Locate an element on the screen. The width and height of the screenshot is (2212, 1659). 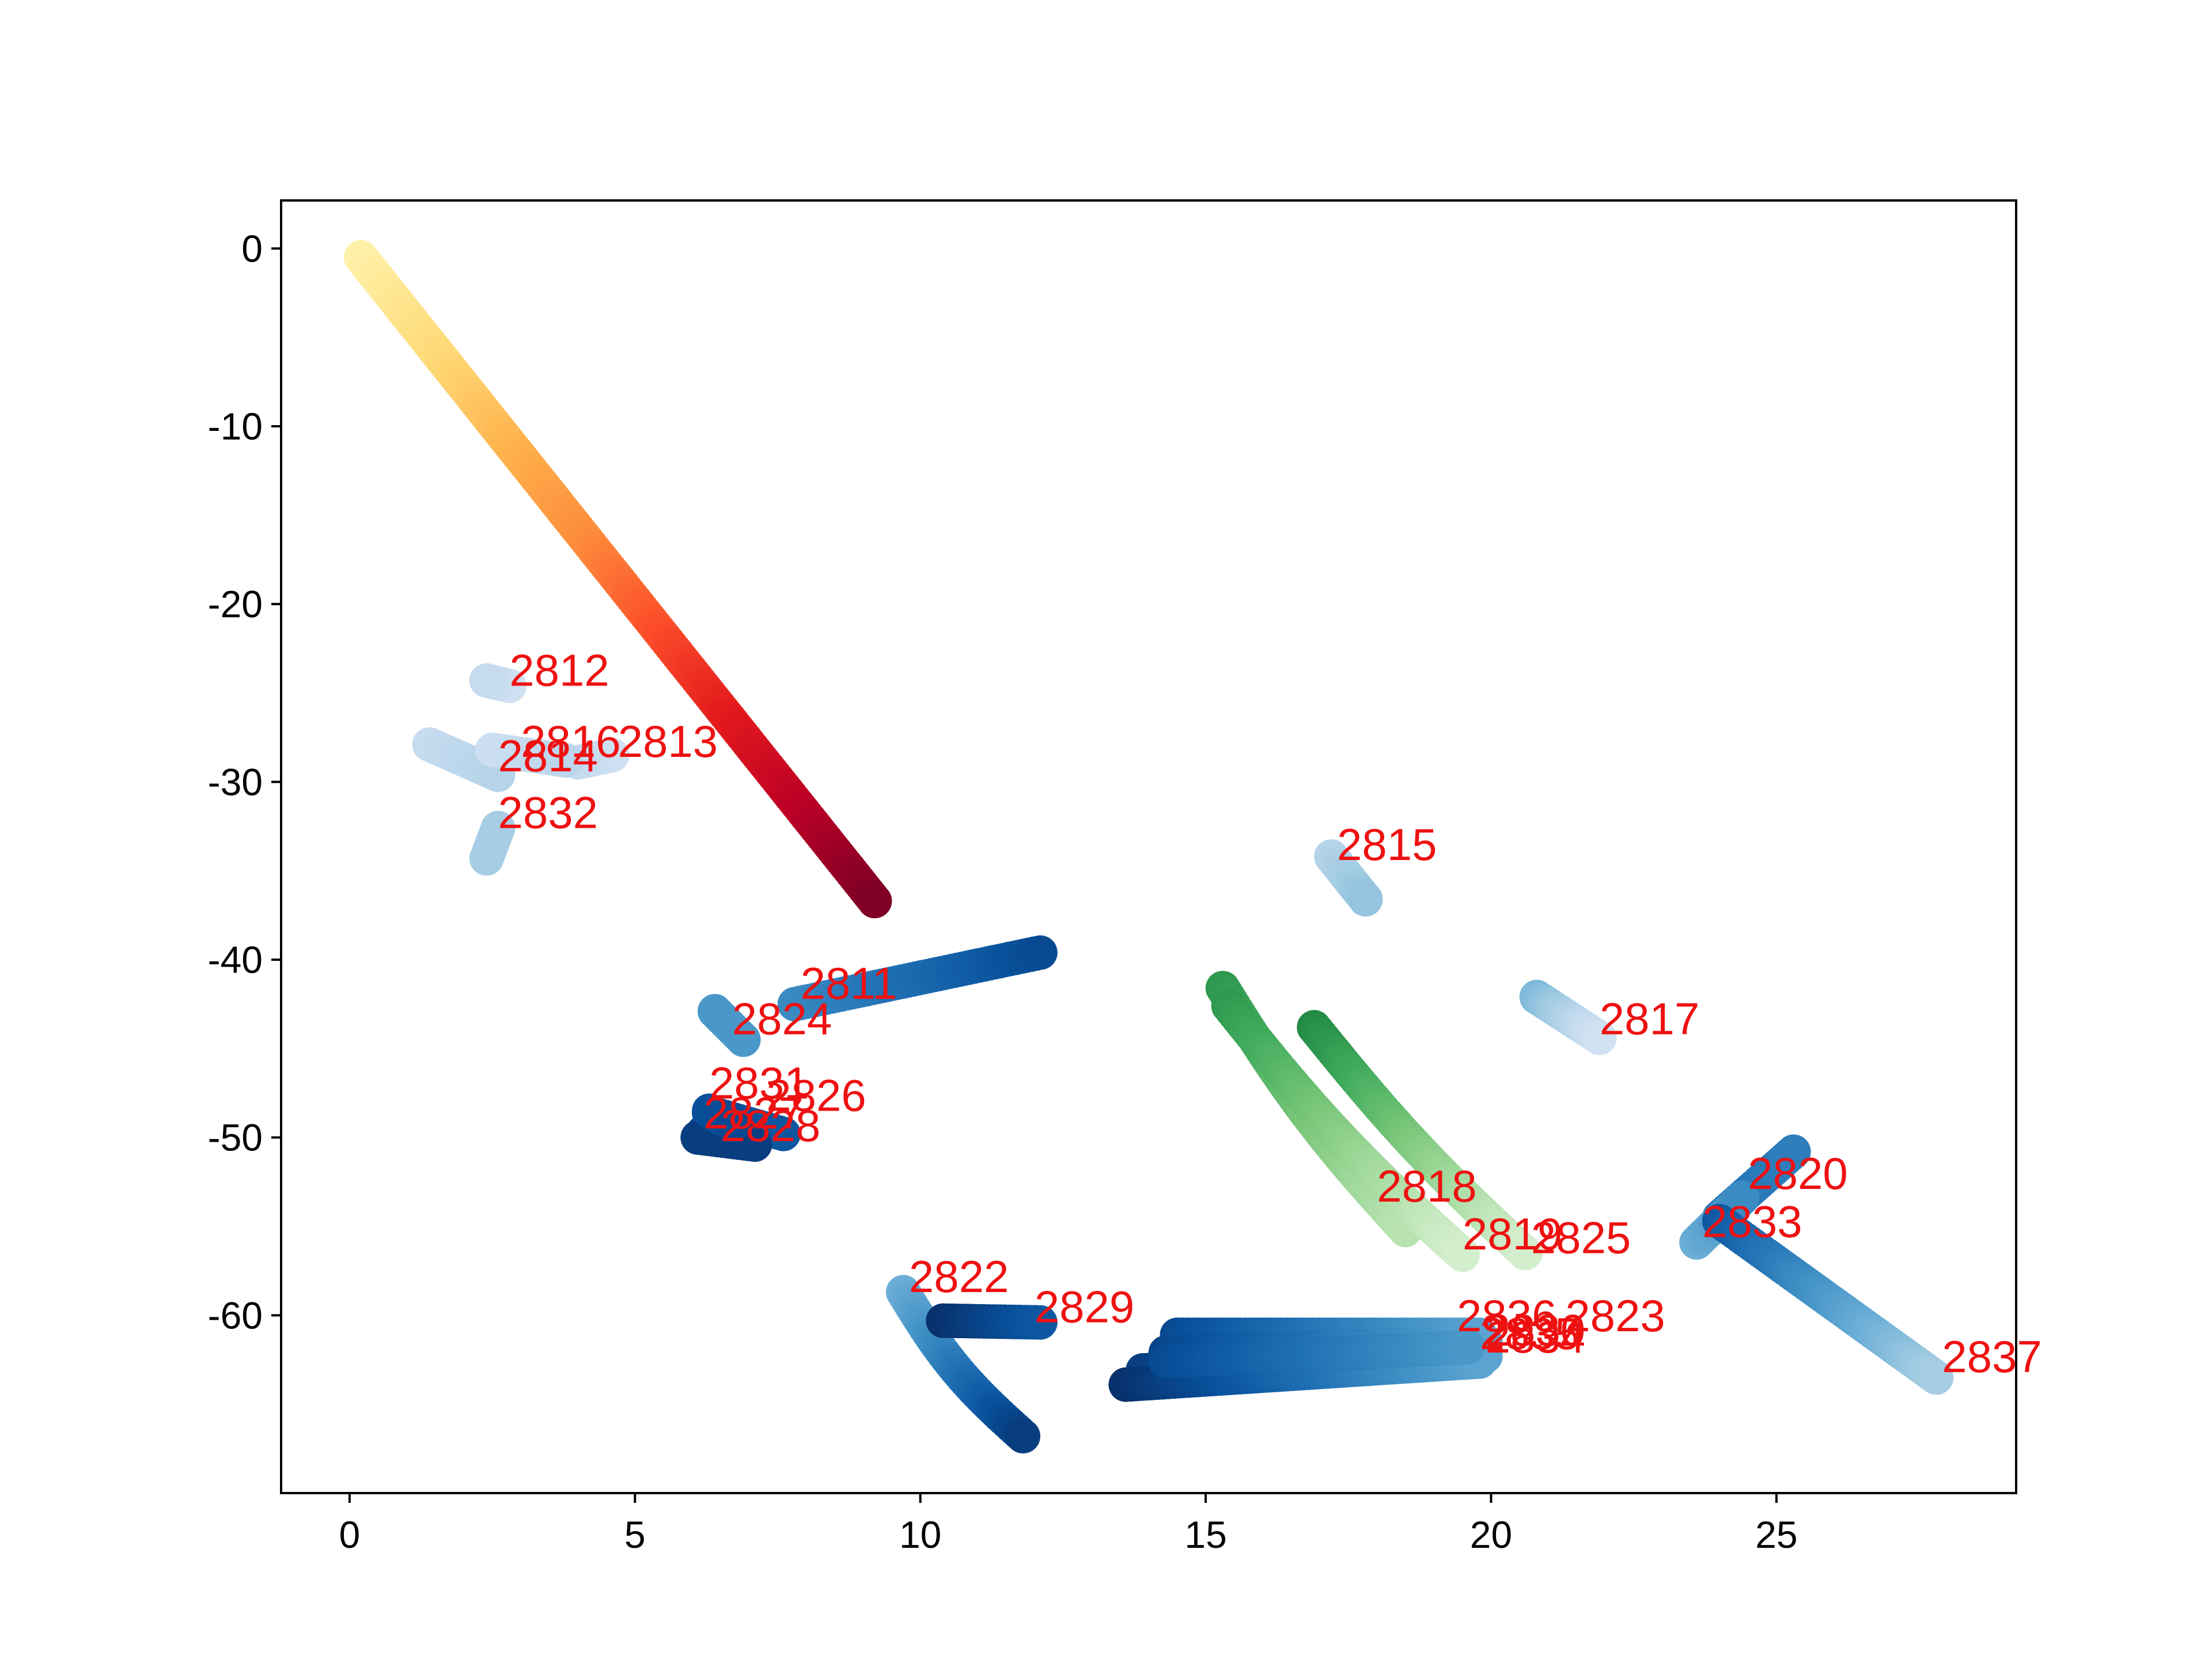
track-label: 2828 is located at coordinates (771, 1125).